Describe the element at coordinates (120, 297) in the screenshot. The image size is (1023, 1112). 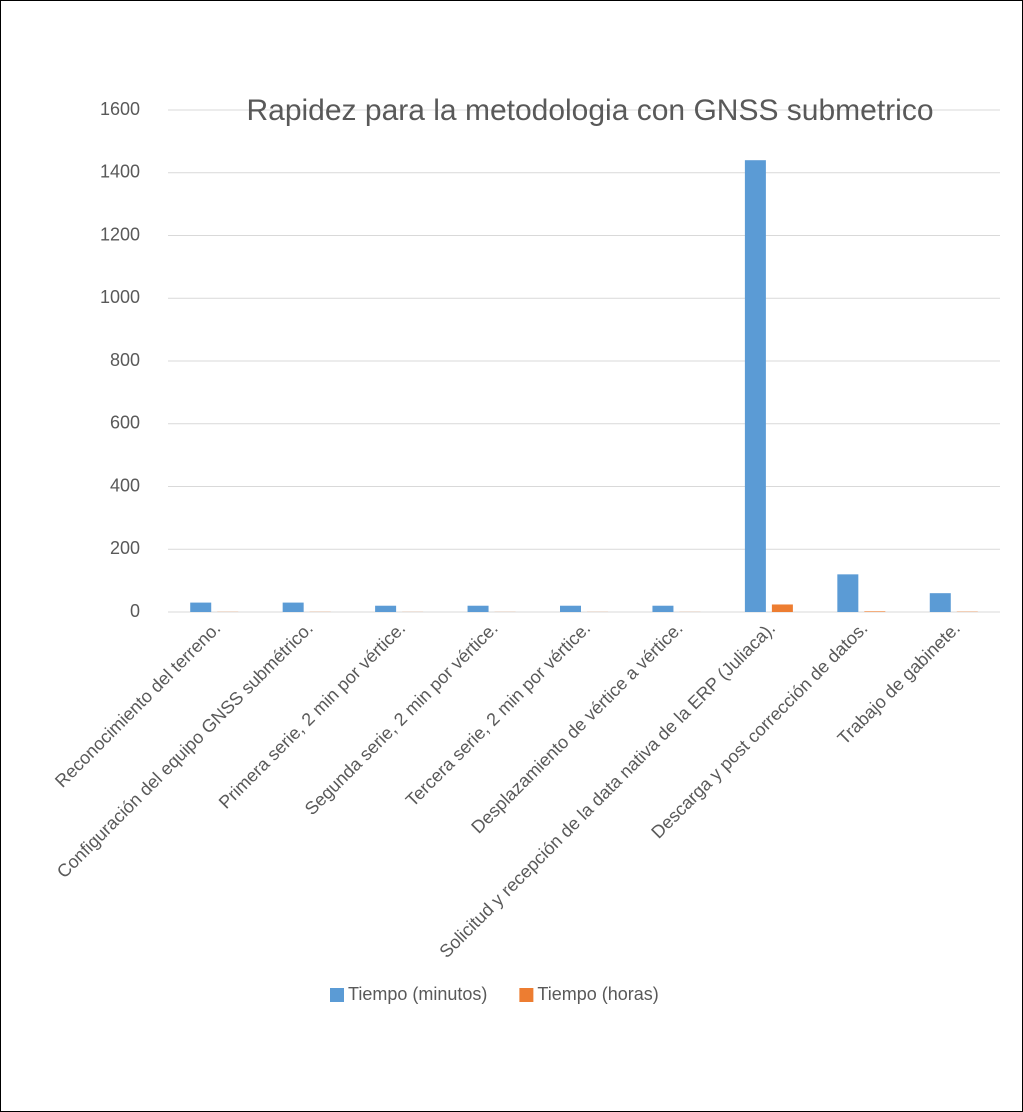
I see `y-tick-label: 1000` at that location.